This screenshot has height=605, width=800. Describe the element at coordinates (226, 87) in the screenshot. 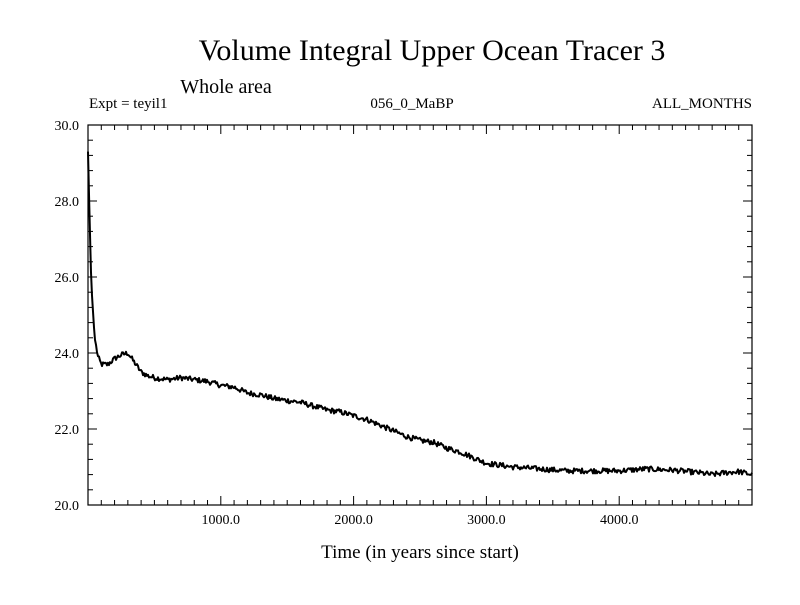

I see `chart-subtitle: Whole area` at that location.